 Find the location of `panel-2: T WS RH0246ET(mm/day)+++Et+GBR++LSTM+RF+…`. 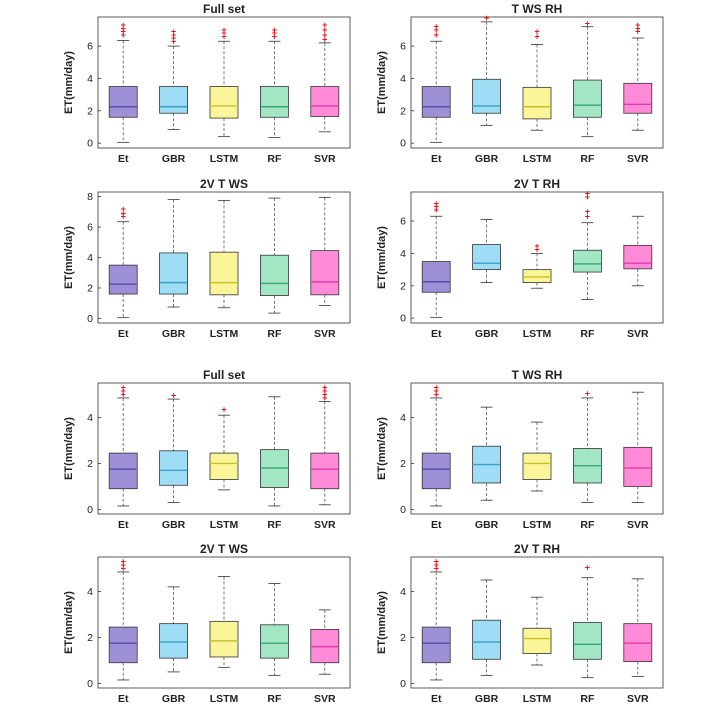

panel-2: T WS RH0246ET(mm/day)+++Et+GBR++LSTM+RF+… is located at coordinates (520, 83).